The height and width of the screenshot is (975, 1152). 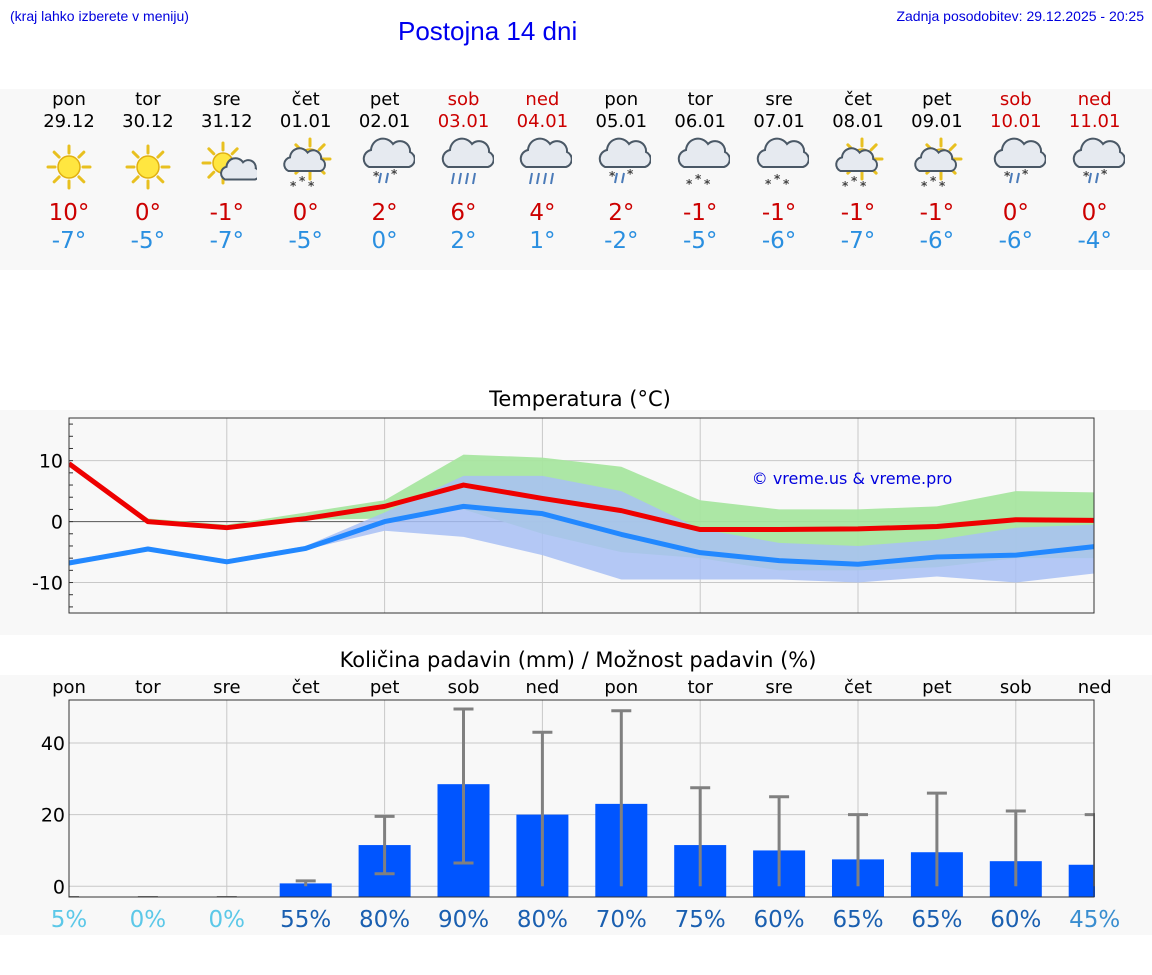 I want to click on day-date: 06.01, so click(x=700, y=121).